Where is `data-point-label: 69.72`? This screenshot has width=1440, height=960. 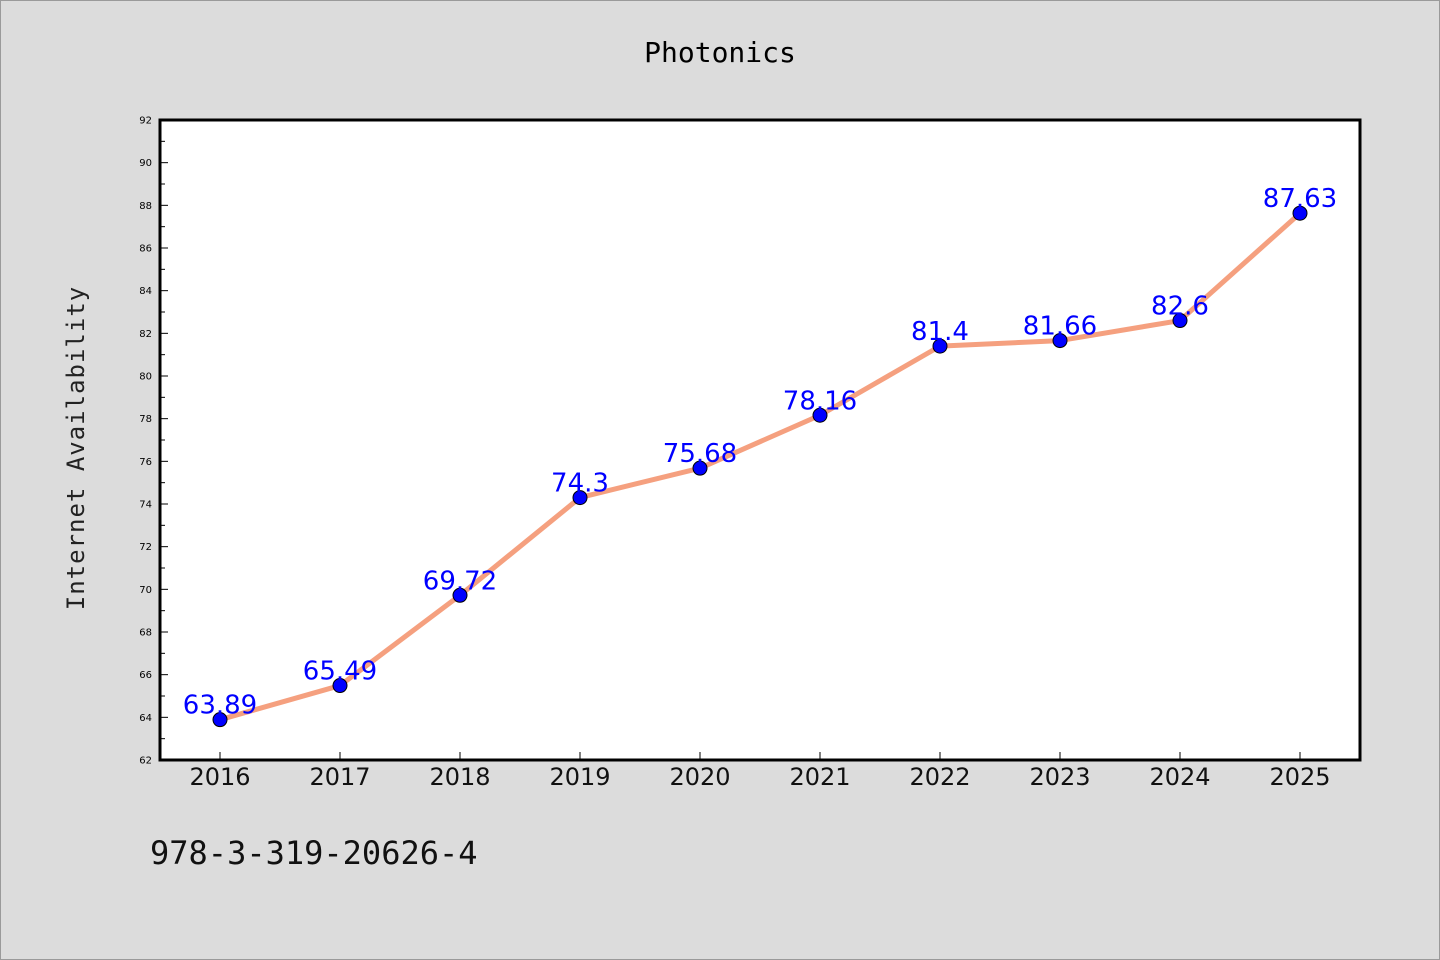 data-point-label: 69.72 is located at coordinates (460, 581).